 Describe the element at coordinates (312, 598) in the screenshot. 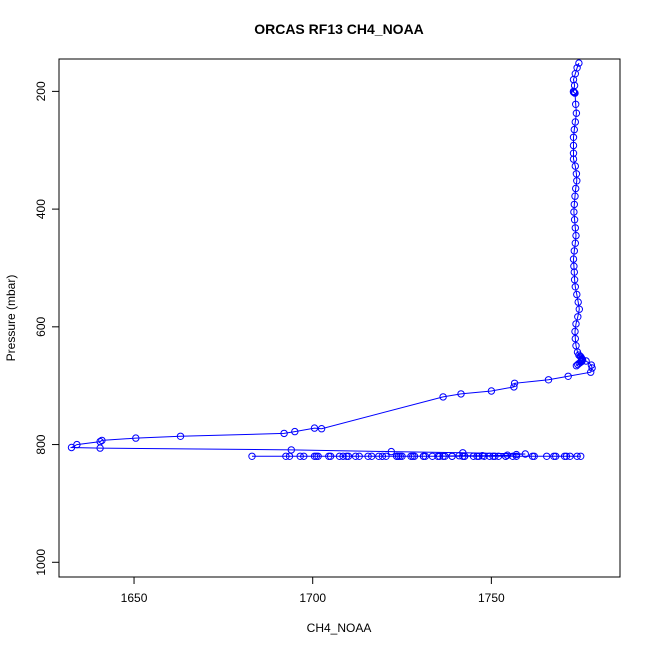

I see `x-tick-label: 1700` at that location.